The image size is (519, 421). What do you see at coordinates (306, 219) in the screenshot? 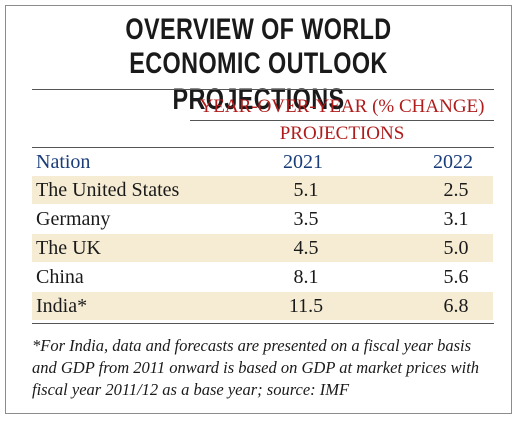
I see `cell-2021: 3.5` at bounding box center [306, 219].